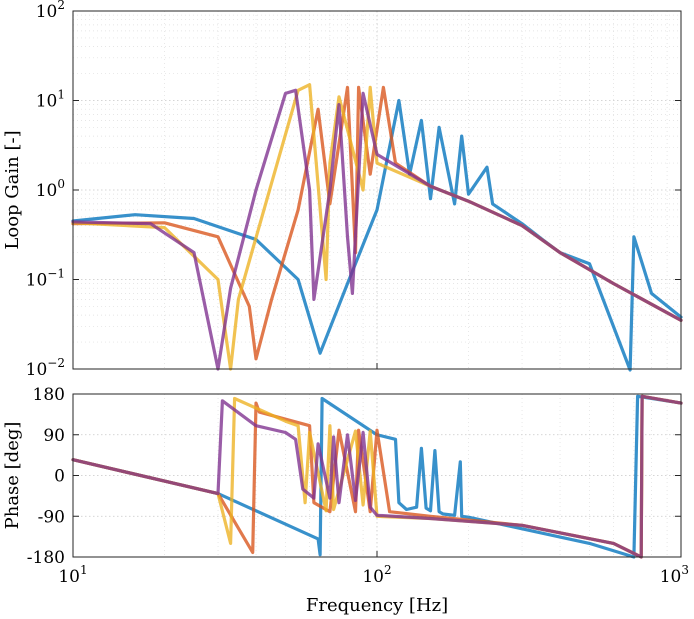  I want to click on magnitude-y-tick-label: 10⁻², so click(45, 368).